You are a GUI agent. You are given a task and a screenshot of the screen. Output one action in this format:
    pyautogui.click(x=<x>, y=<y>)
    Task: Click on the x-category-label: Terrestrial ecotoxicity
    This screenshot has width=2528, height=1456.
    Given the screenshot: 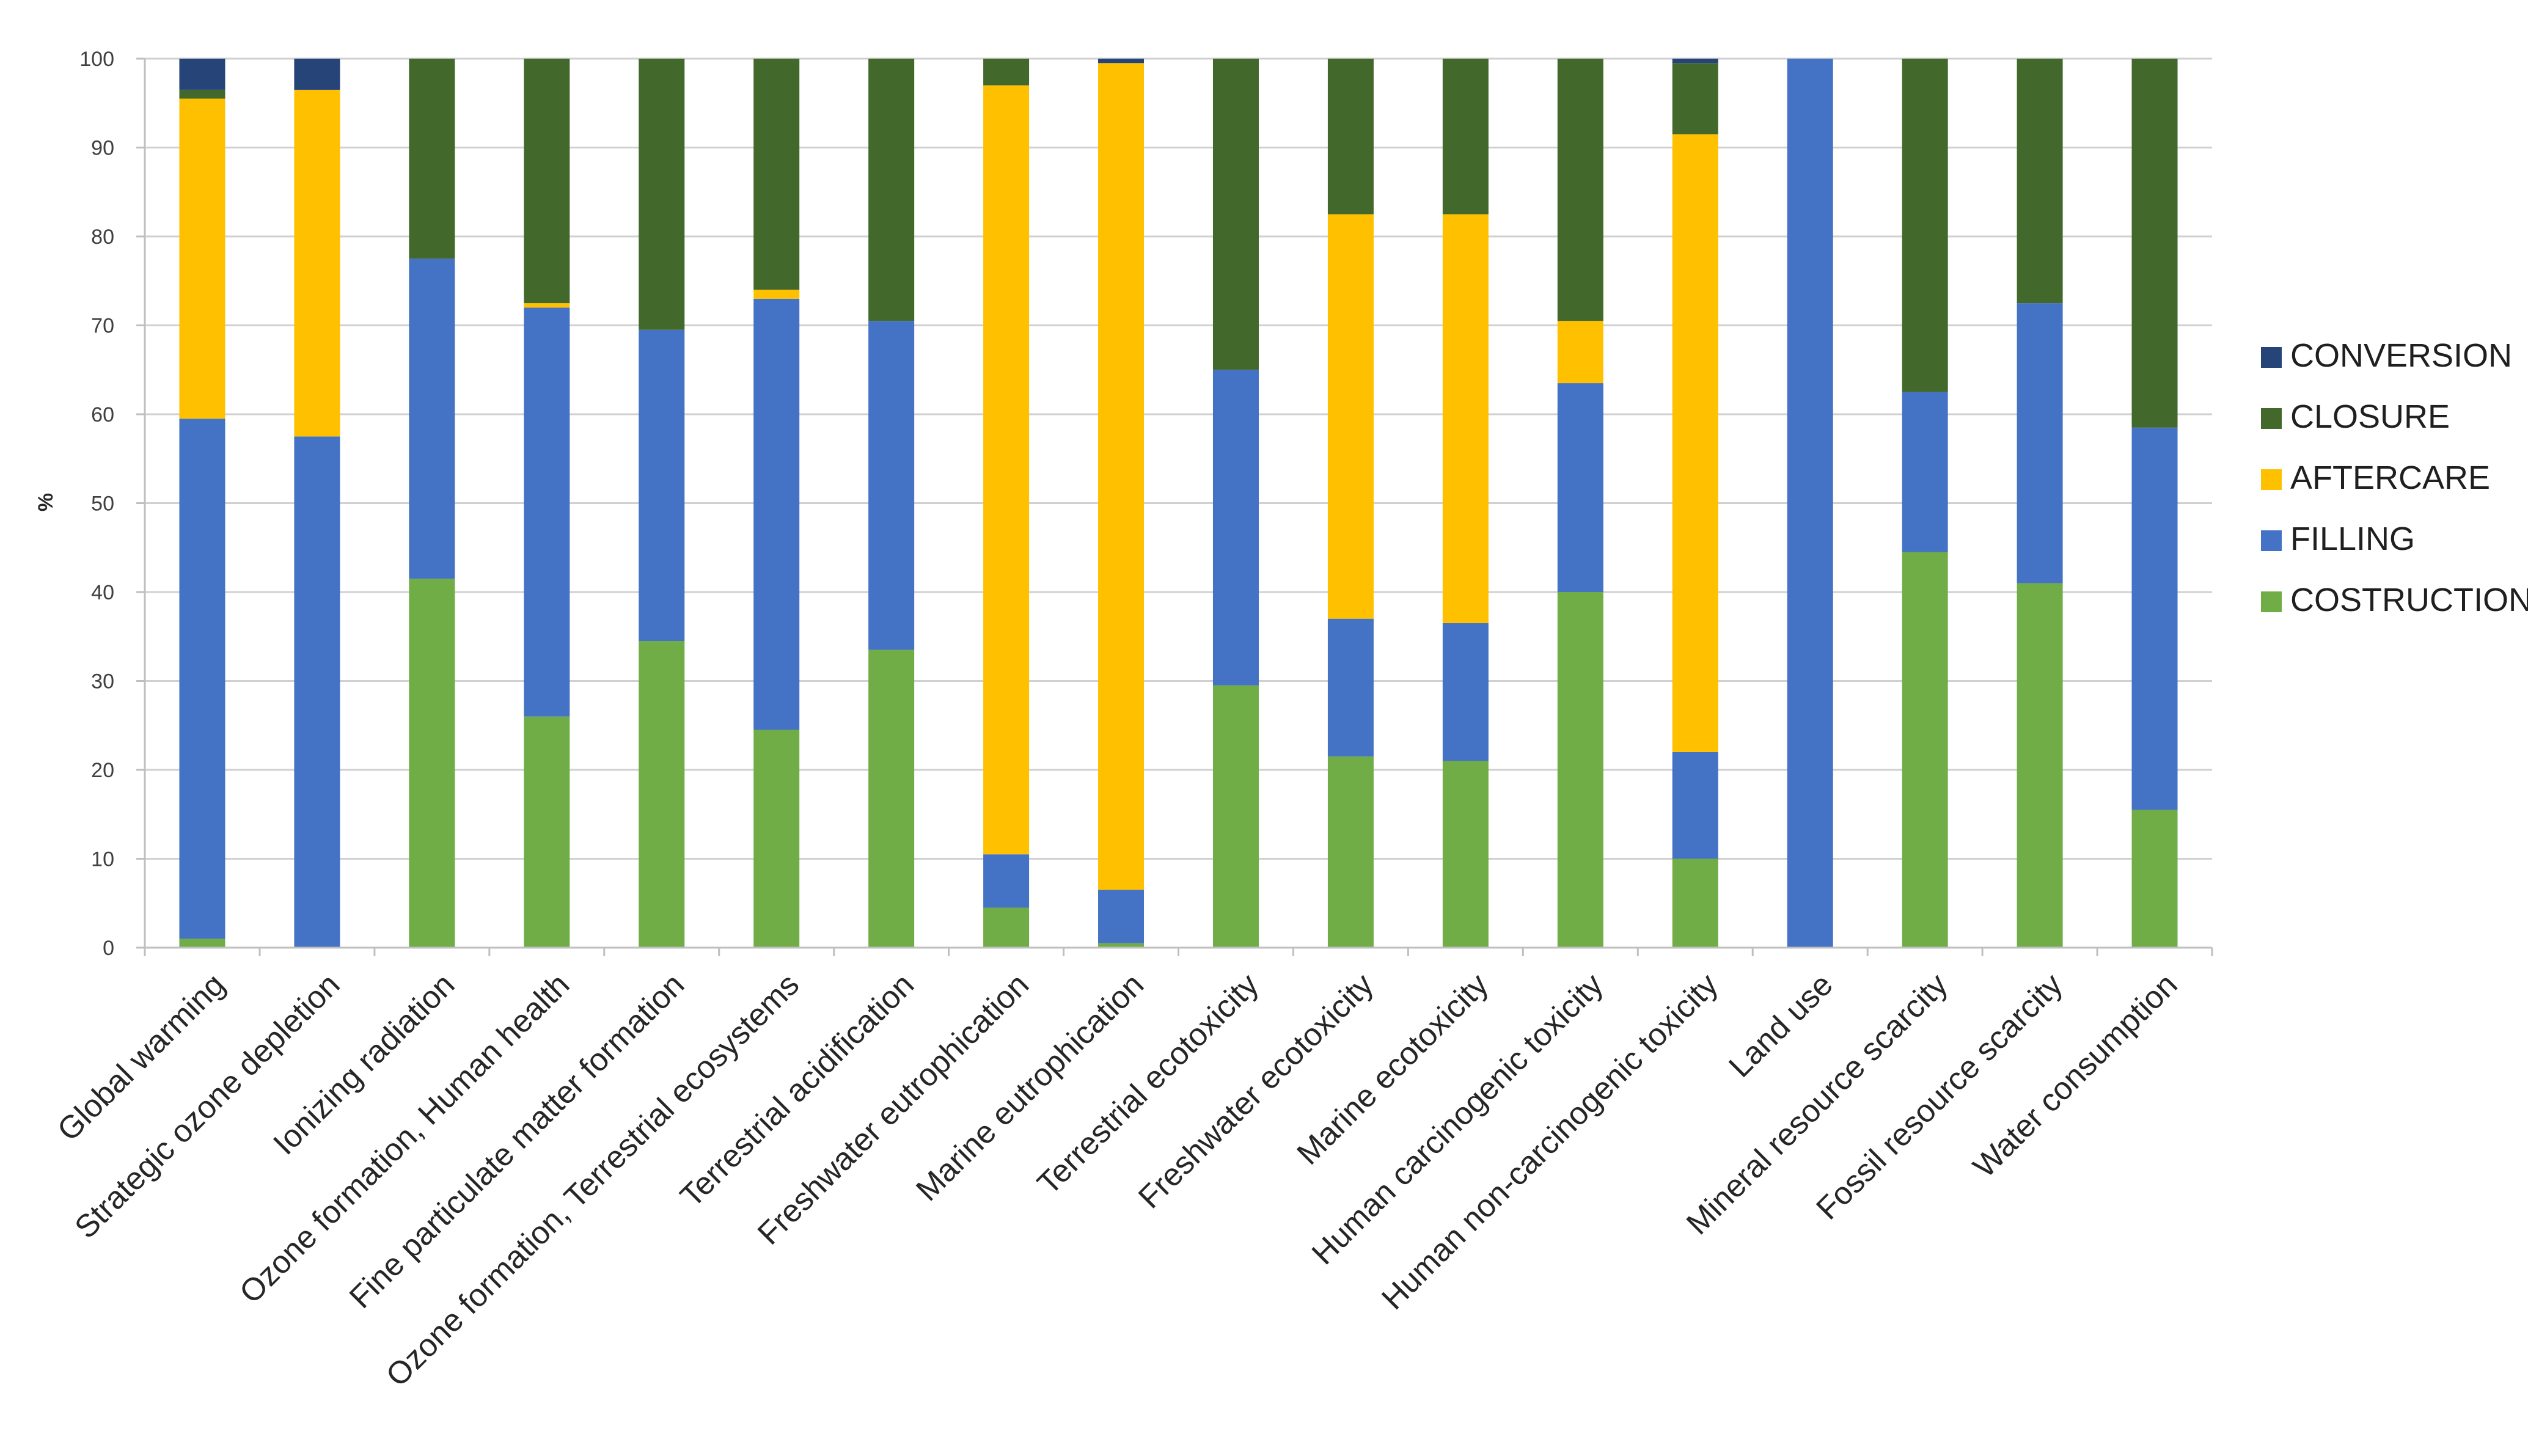 What is the action you would take?
    pyautogui.click(x=1148, y=1084)
    